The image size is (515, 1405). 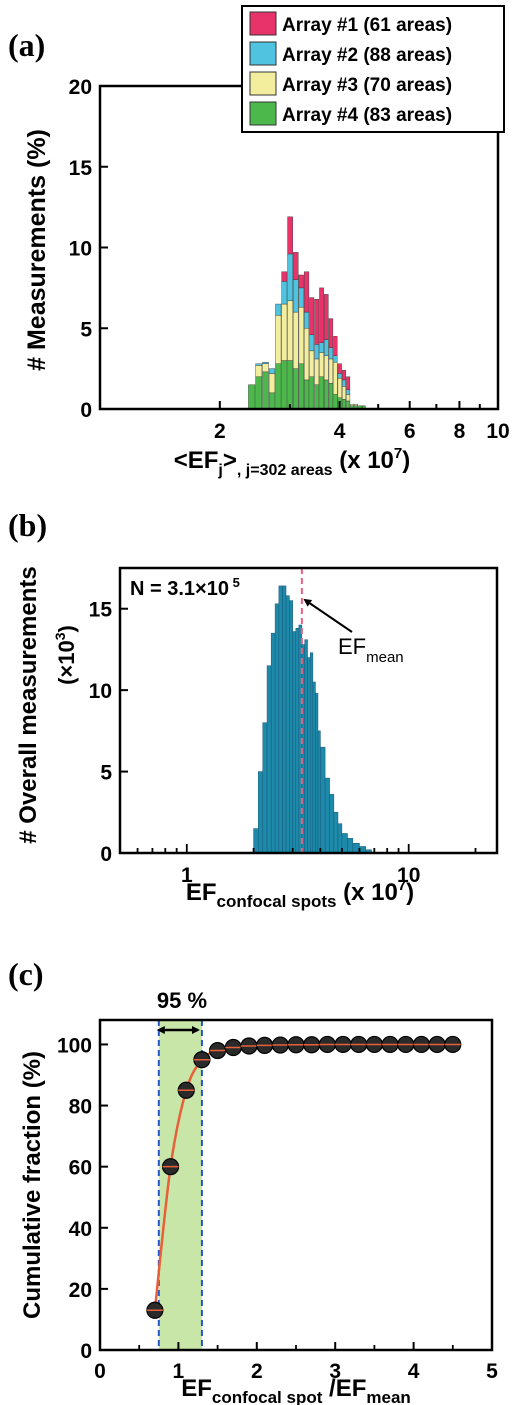 I want to click on legend-label-0: Array #1 (61 areas), so click(x=367, y=25).